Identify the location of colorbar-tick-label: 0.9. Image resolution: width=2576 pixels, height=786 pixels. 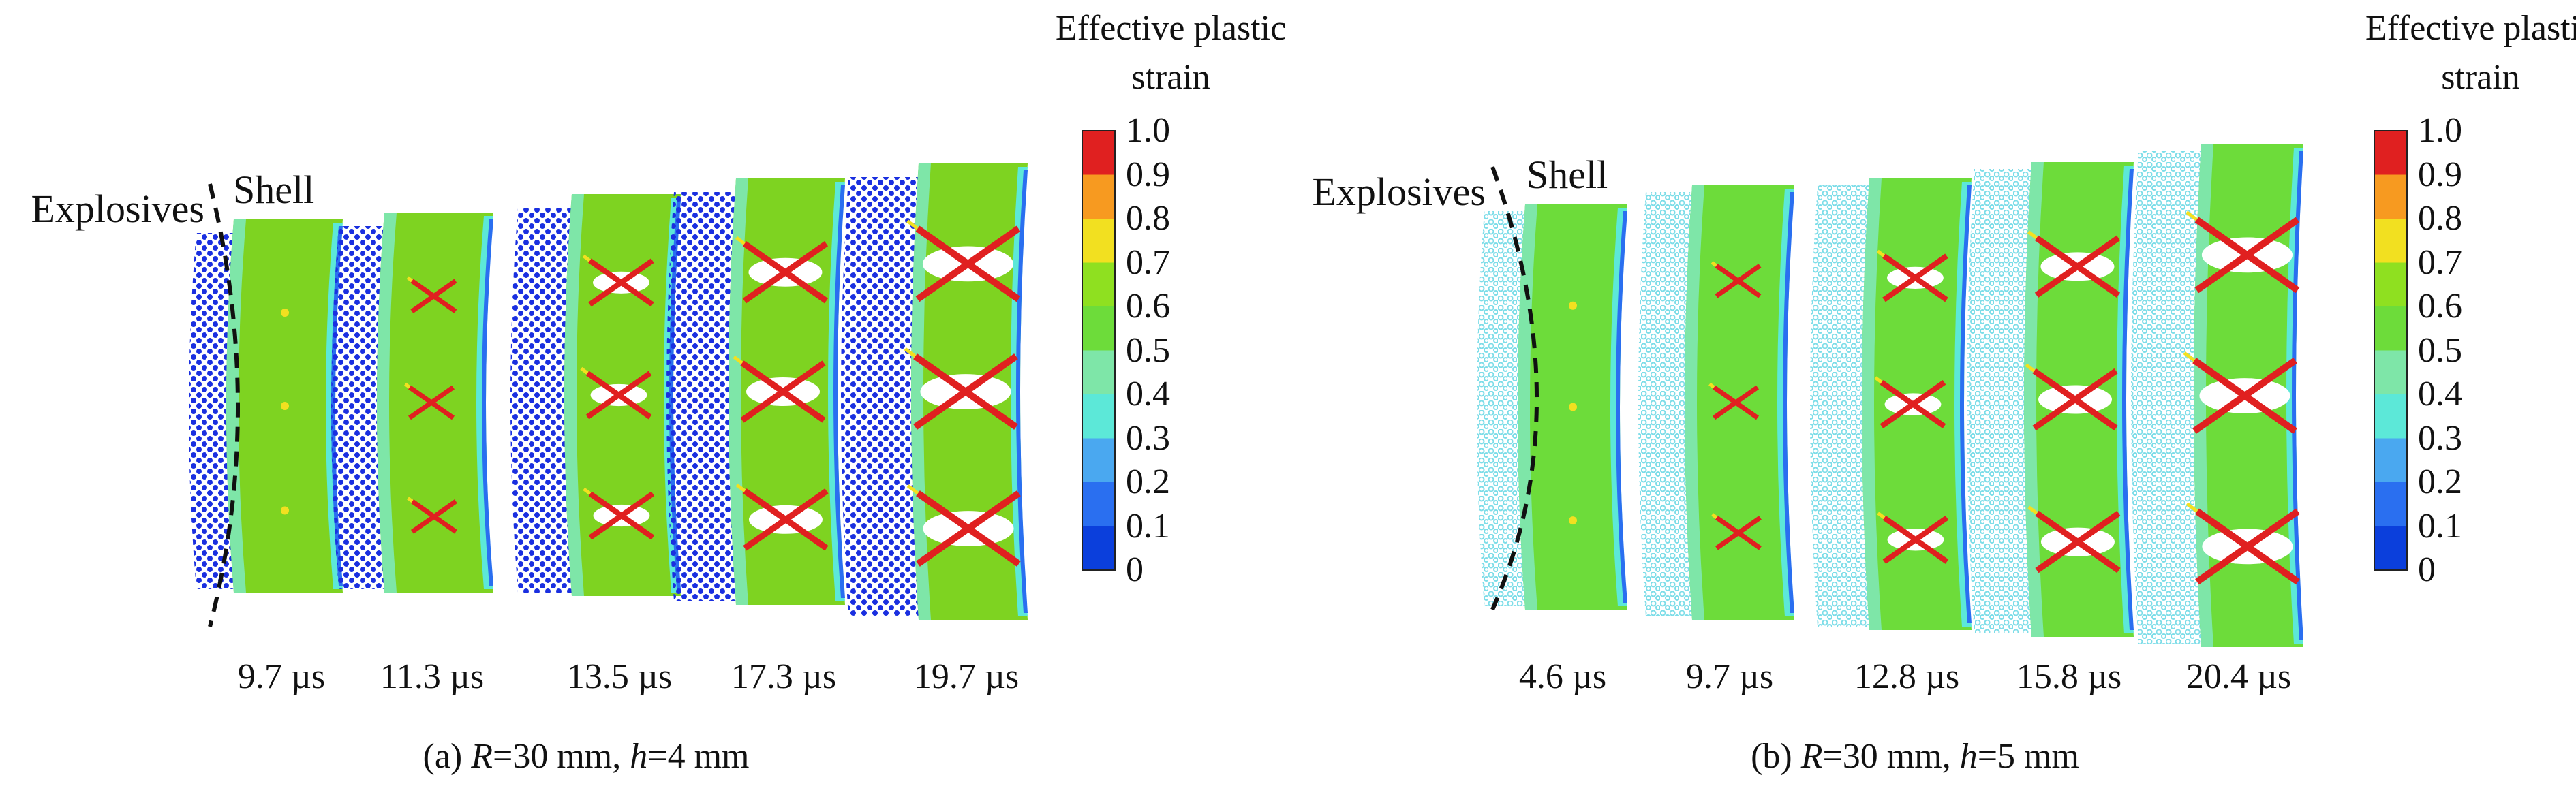
(2440, 175).